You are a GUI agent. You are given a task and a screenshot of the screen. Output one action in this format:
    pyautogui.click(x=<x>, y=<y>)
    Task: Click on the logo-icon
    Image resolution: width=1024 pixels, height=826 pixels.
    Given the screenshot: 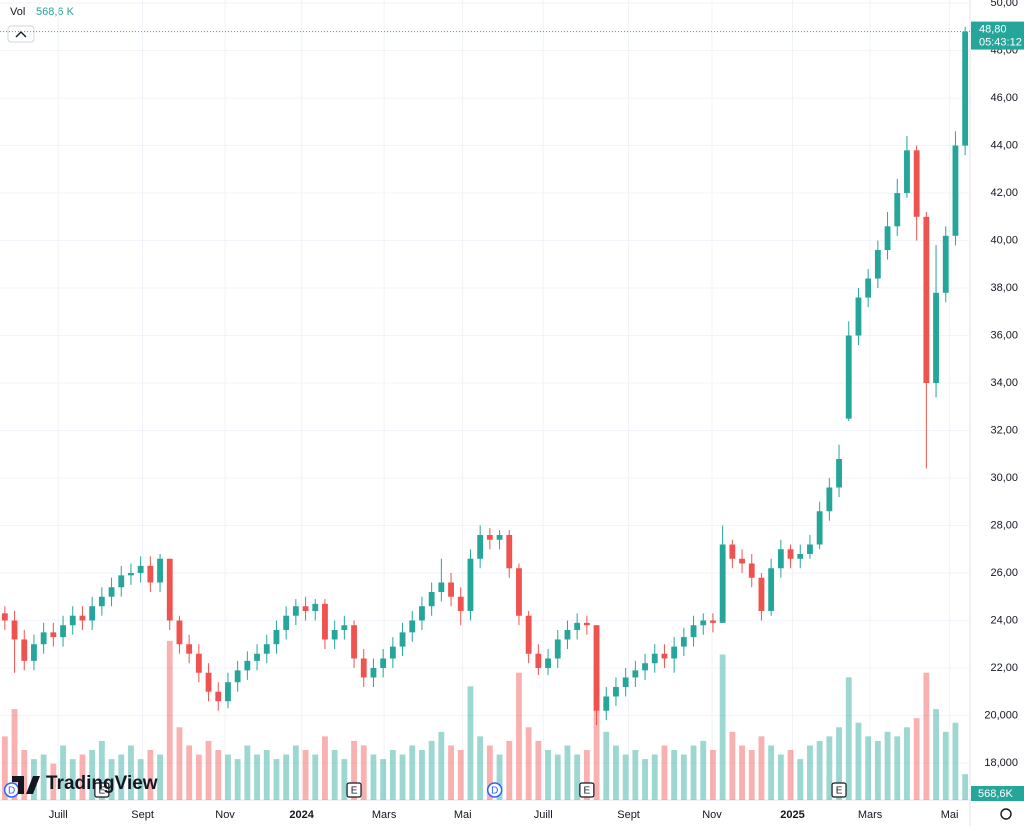 What is the action you would take?
    pyautogui.click(x=26, y=785)
    